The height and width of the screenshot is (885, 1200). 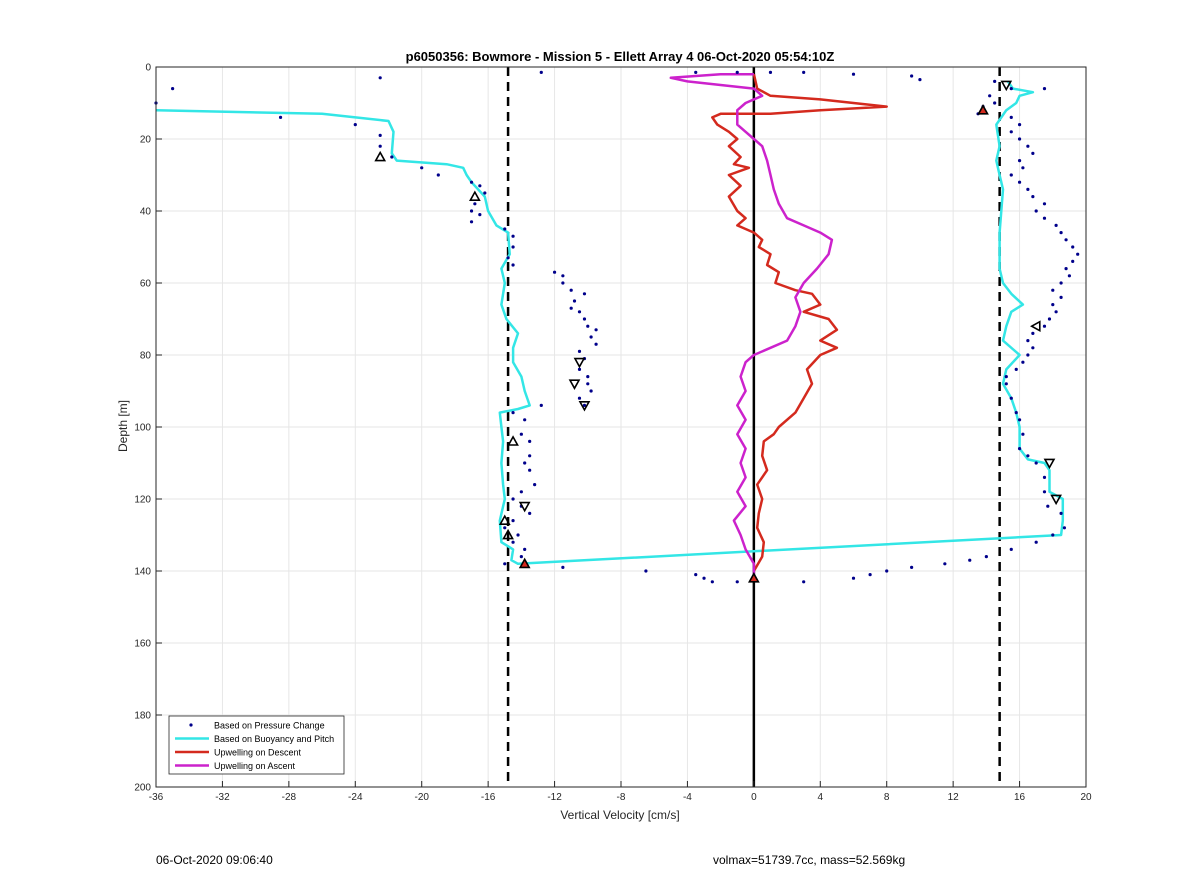 I want to click on x-tick-label: -32, so click(x=222, y=797).